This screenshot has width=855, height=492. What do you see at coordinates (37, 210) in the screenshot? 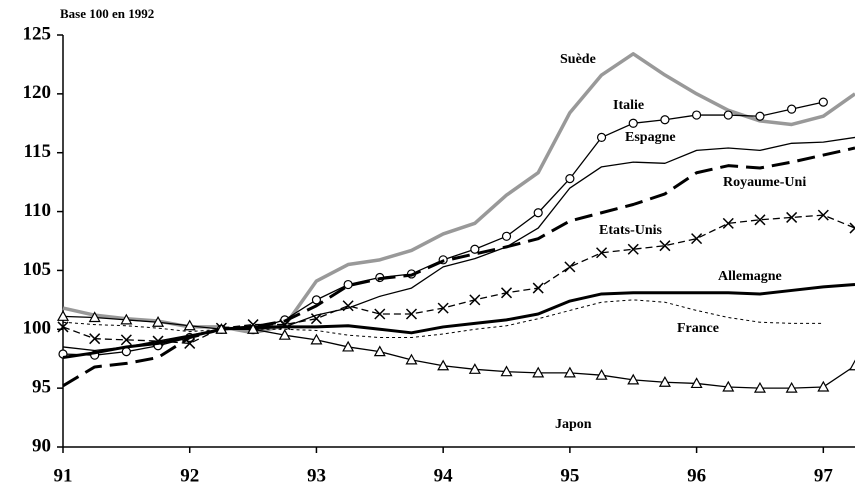
I see `y-tick-label: 110` at bounding box center [37, 210].